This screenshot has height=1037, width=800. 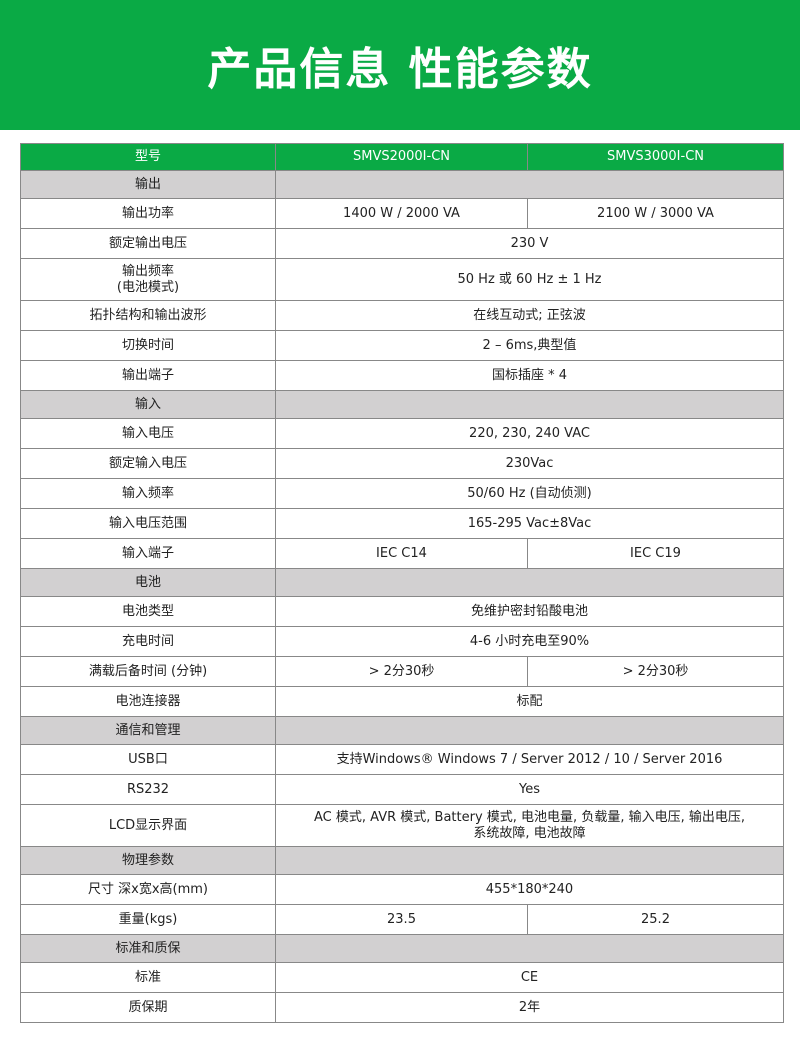 What do you see at coordinates (529, 611) in the screenshot?
I see `spec-value: 免维护密封铅酸电池` at bounding box center [529, 611].